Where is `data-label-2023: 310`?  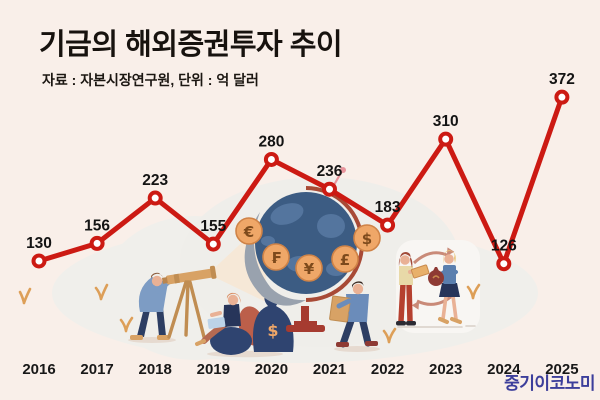
data-label-2023: 310 is located at coordinates (446, 121).